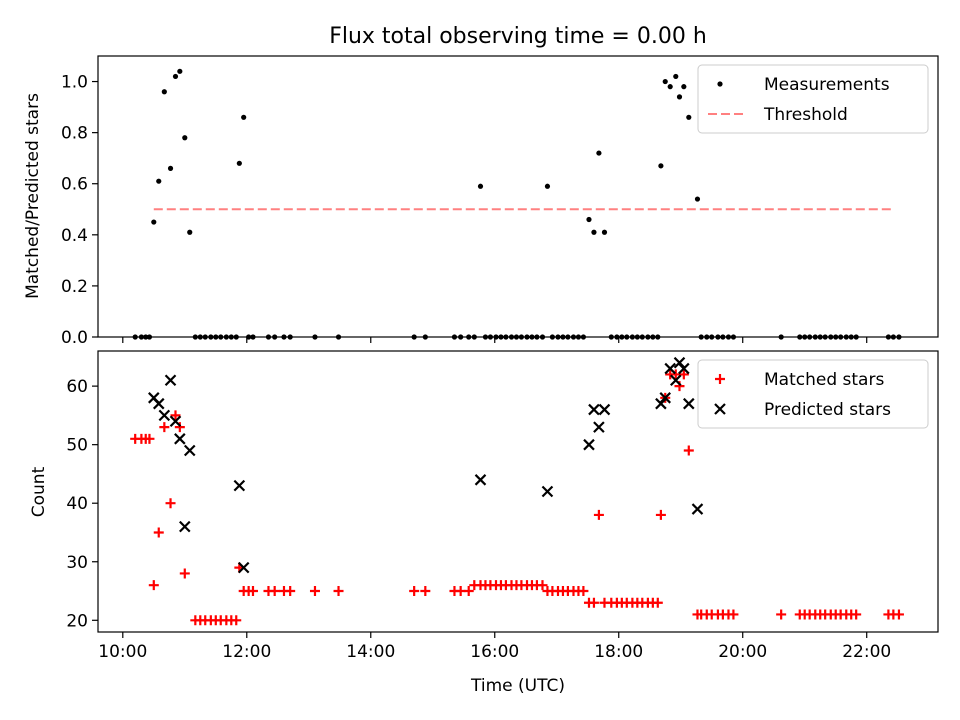 This screenshot has height=720, width=960. What do you see at coordinates (77, 563) in the screenshot?
I see `bottom-y-tick-label: 30` at bounding box center [77, 563].